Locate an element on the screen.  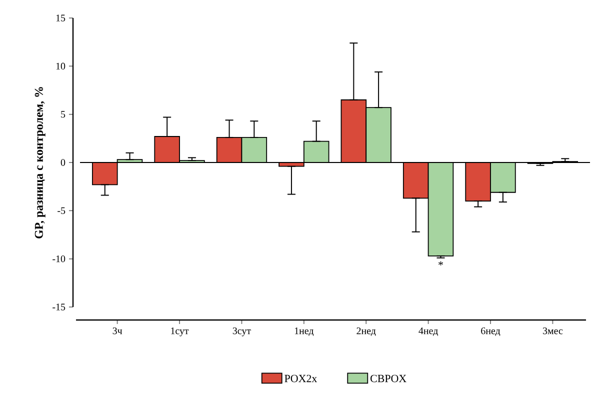
x-tick-label: 3сут is located at coordinates (241, 332).